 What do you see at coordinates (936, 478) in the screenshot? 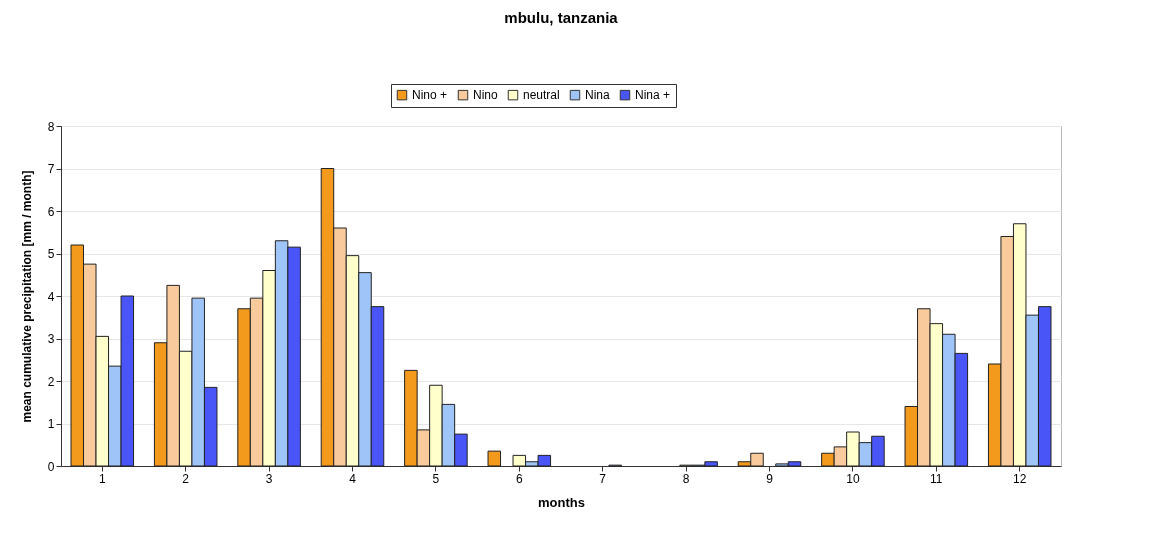
I see `x-tick-label: 11` at bounding box center [936, 478].